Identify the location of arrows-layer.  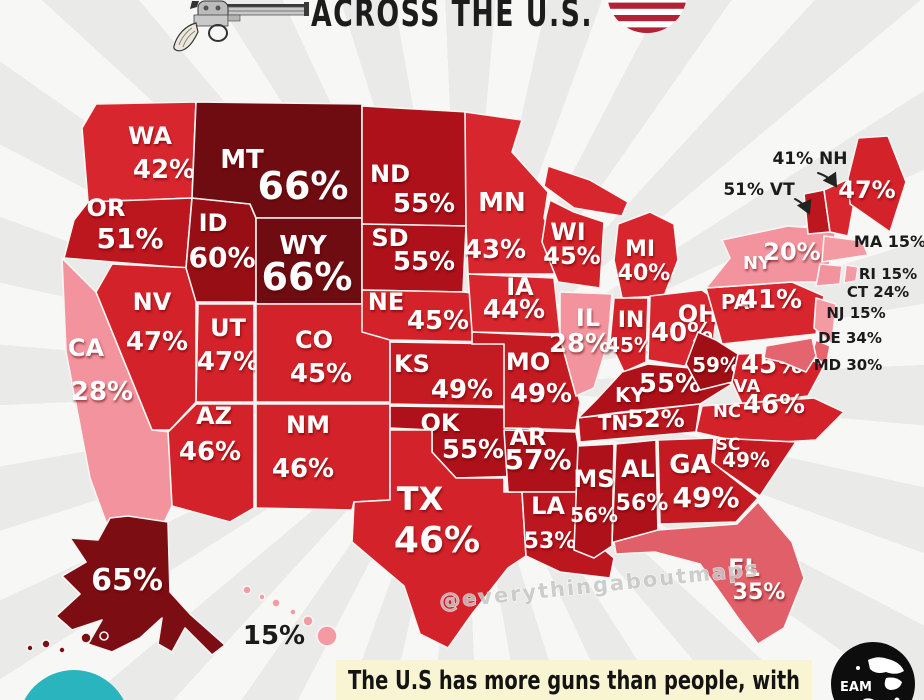
(816, 193).